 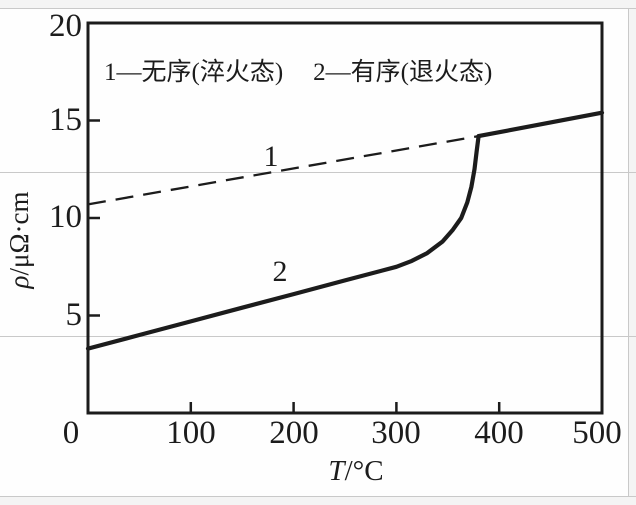 I want to click on x-tick-label-500: 500, so click(x=597, y=433).